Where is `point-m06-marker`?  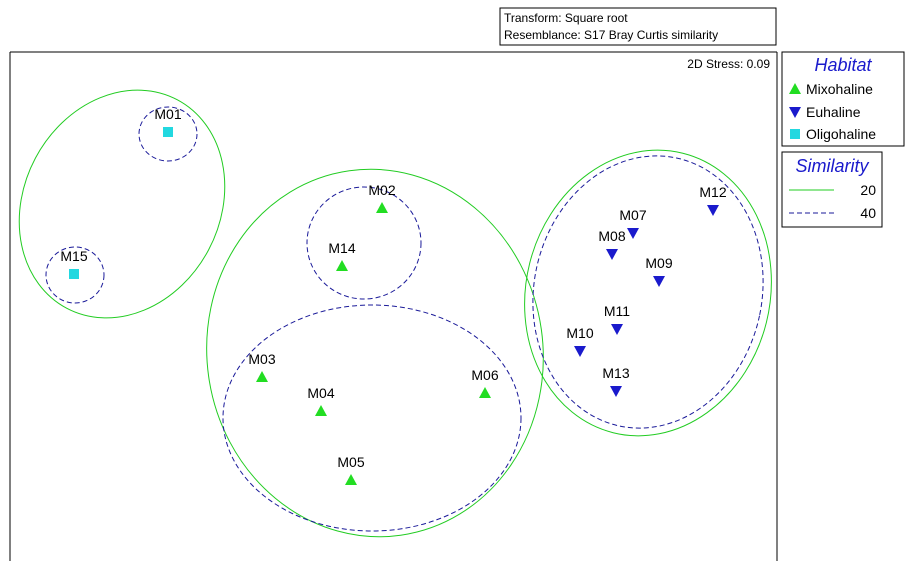 point-m06-marker is located at coordinates (485, 392).